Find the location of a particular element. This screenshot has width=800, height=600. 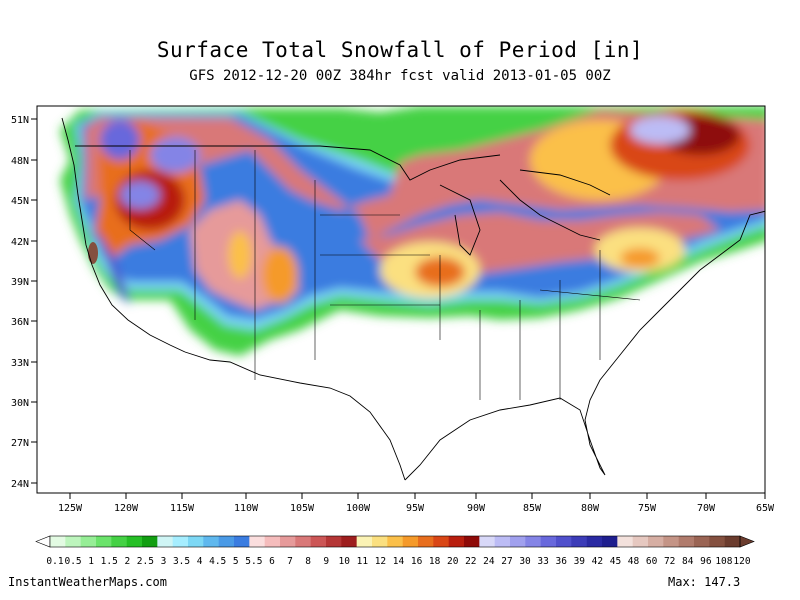

lon-label: 85W is located at coordinates (532, 508).